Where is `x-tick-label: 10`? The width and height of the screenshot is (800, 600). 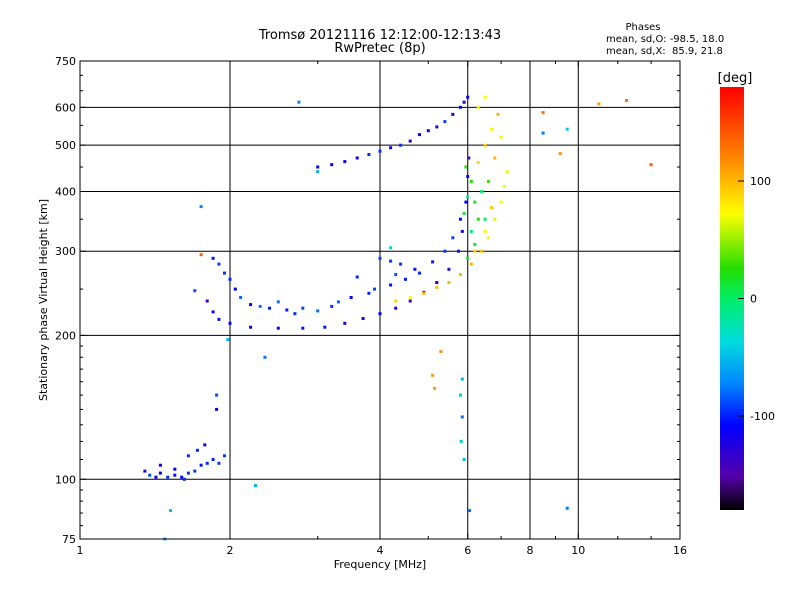
x-tick-label: 10 is located at coordinates (578, 550).